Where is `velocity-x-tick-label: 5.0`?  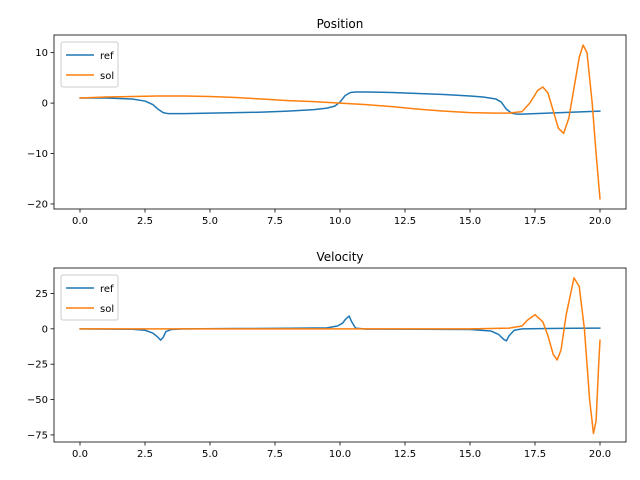
velocity-x-tick-label: 5.0 is located at coordinates (210, 454).